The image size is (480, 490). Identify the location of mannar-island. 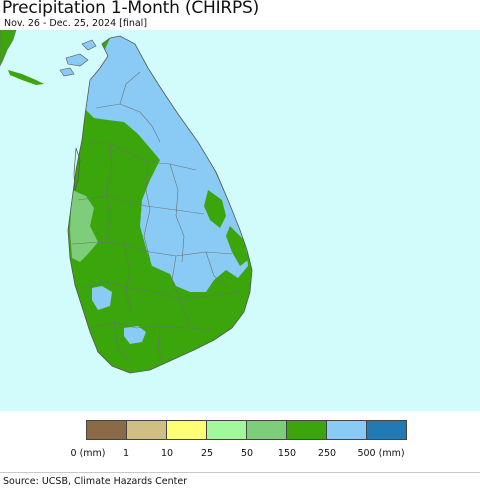
(26, 77).